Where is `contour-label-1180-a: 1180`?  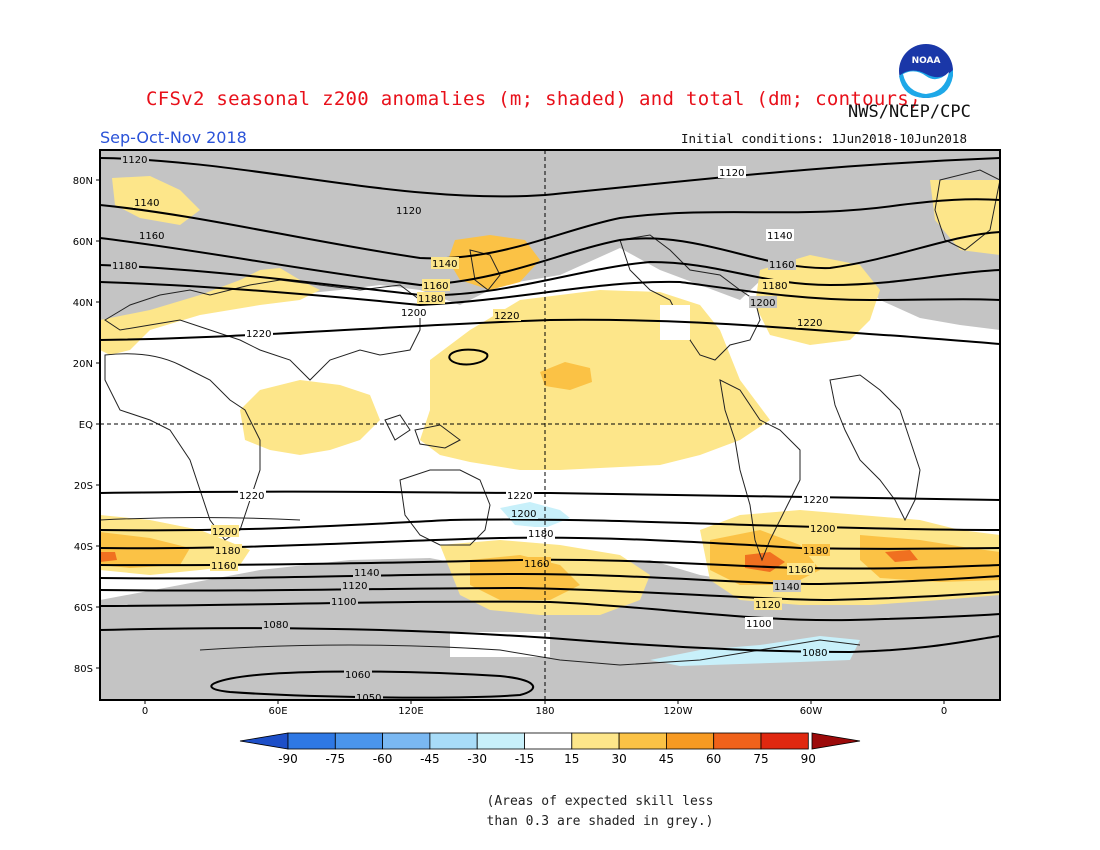 contour-label-1180-a: 1180 is located at coordinates (125, 265).